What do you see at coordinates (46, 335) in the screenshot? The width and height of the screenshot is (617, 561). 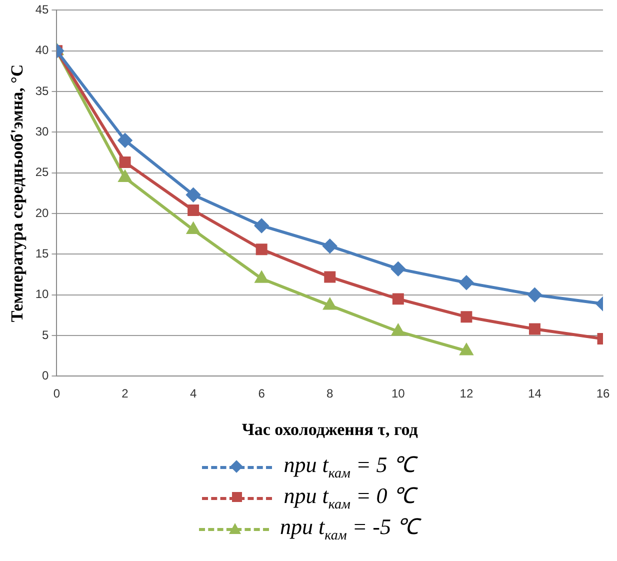 I see `y-tick-label: 5` at bounding box center [46, 335].